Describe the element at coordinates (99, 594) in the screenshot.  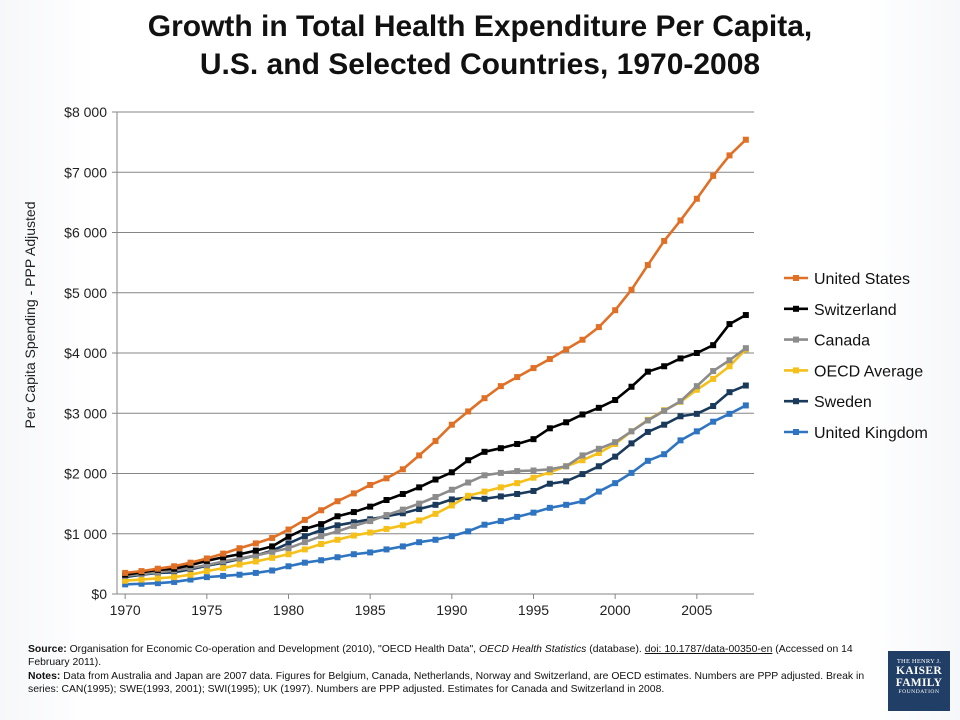
I see `y-tick-label: $0` at that location.